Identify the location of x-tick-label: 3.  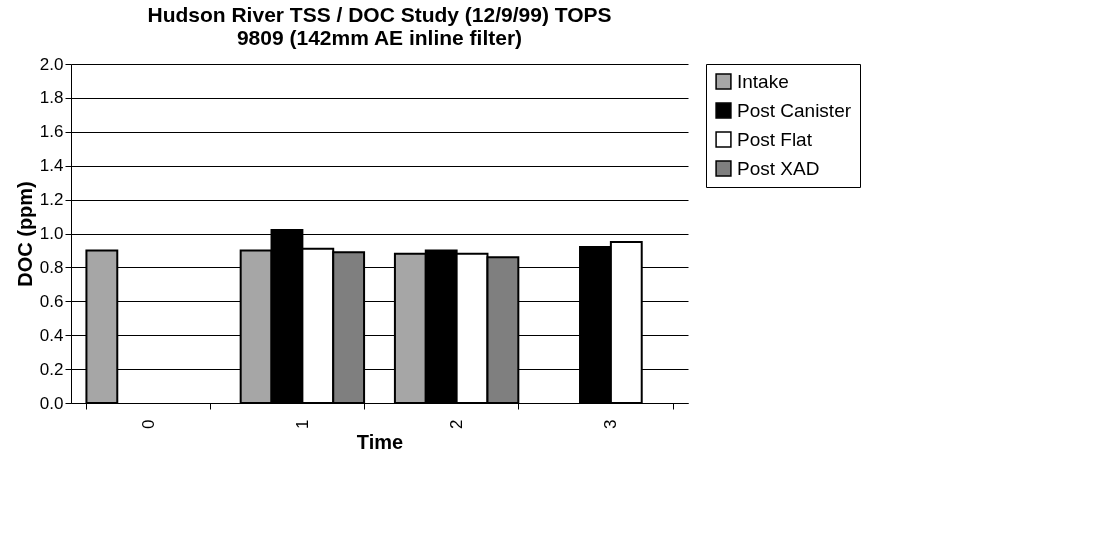
(611, 424).